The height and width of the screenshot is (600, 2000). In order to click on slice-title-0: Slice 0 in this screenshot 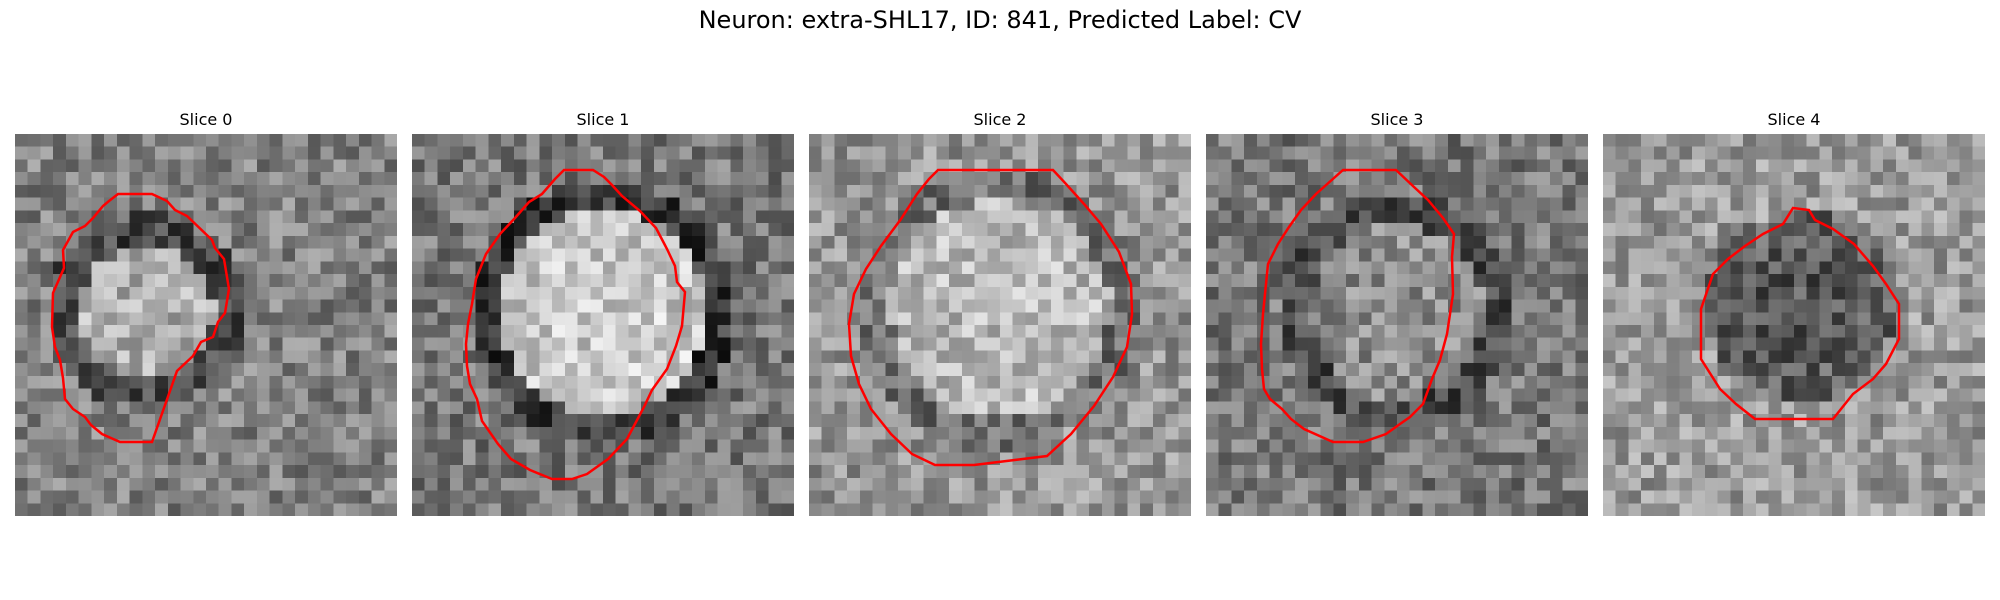, I will do `click(206, 119)`.